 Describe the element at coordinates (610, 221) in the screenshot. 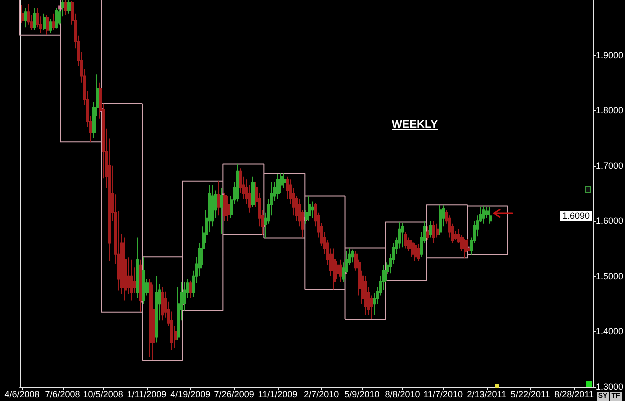

I see `y-tick-label: 1.6000` at that location.